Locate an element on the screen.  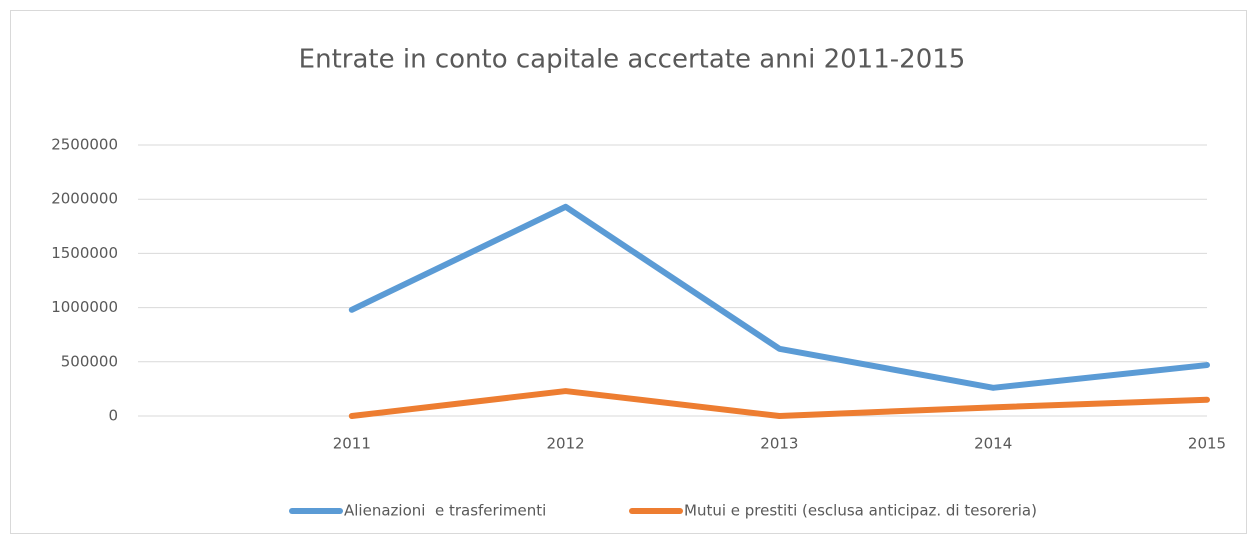
y-tick-label: 2000000 is located at coordinates (84, 199).